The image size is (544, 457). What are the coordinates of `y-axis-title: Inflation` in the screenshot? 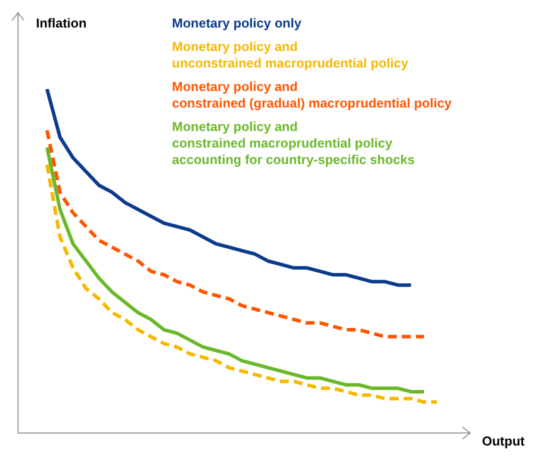 It's located at (61, 23).